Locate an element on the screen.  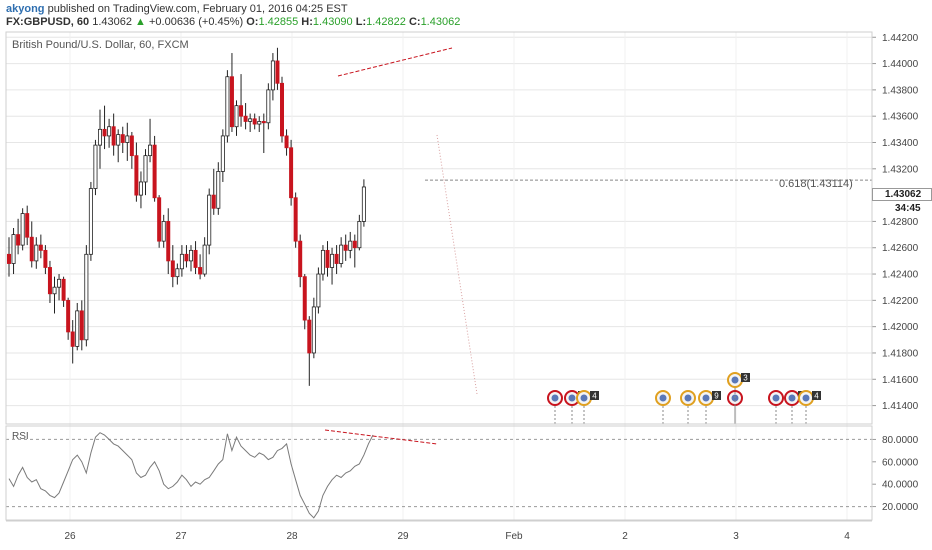
rsi-title: RSI is located at coordinates (20, 436).